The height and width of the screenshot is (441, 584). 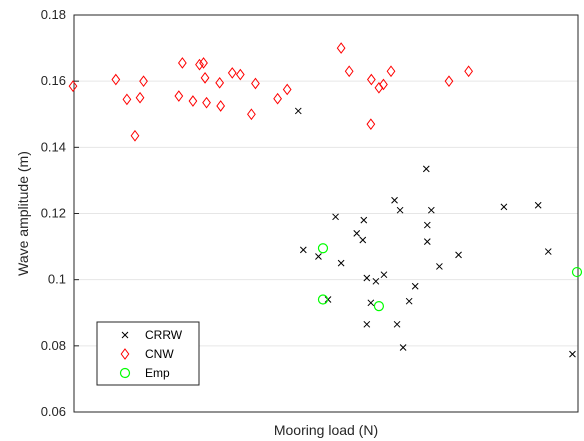 I want to click on y-axis-label: Wave amplitude (m), so click(x=23, y=213).